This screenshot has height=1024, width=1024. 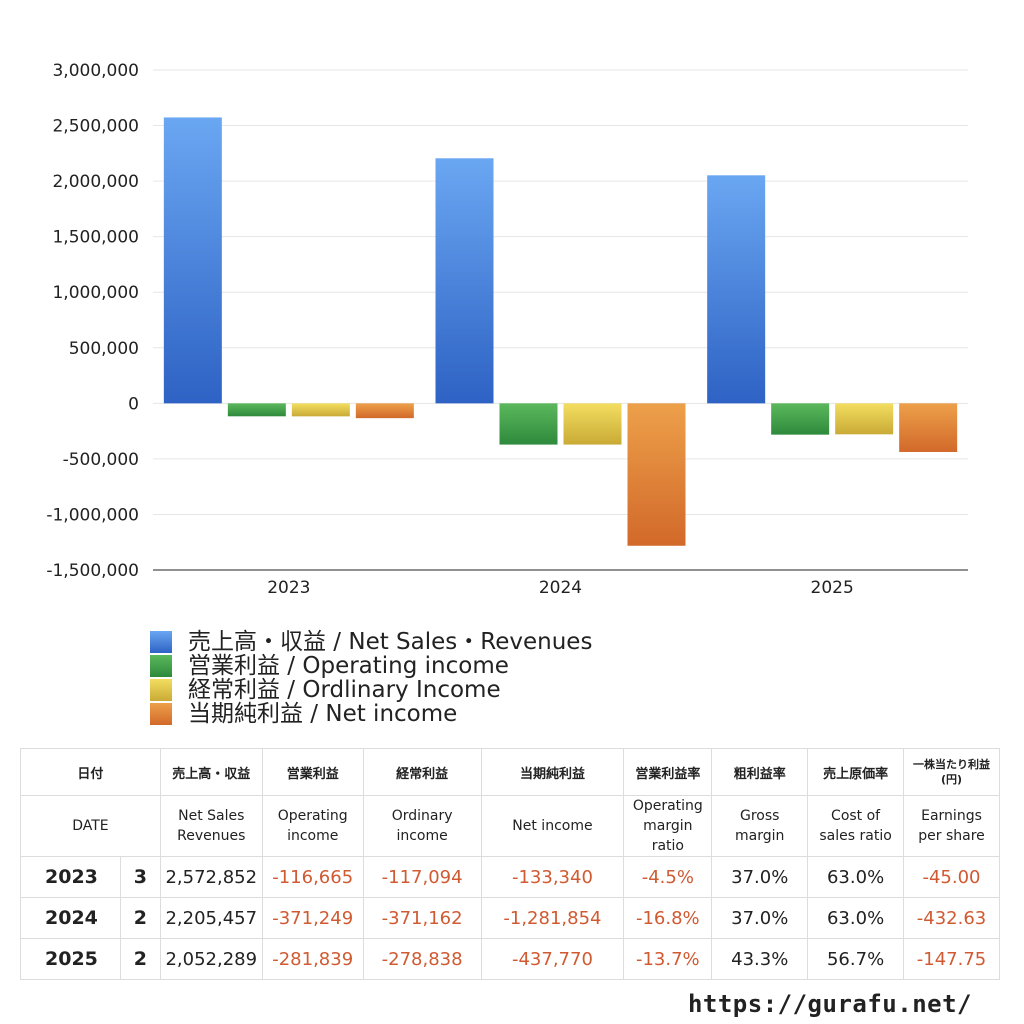 What do you see at coordinates (951, 918) in the screenshot?
I see `cell-eps: -432.63` at bounding box center [951, 918].